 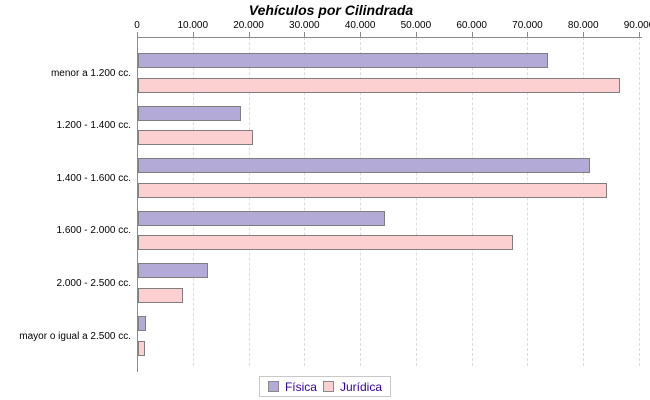 I want to click on legend: Física Jurídica, so click(x=325, y=386).